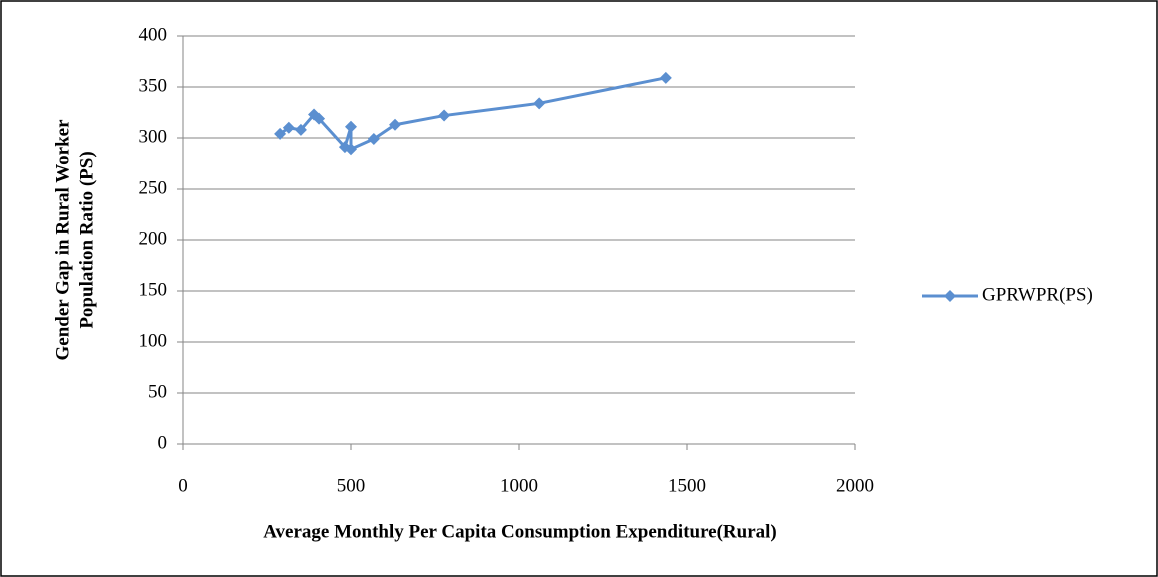  I want to click on x-tick-label: 1000, so click(519, 485).